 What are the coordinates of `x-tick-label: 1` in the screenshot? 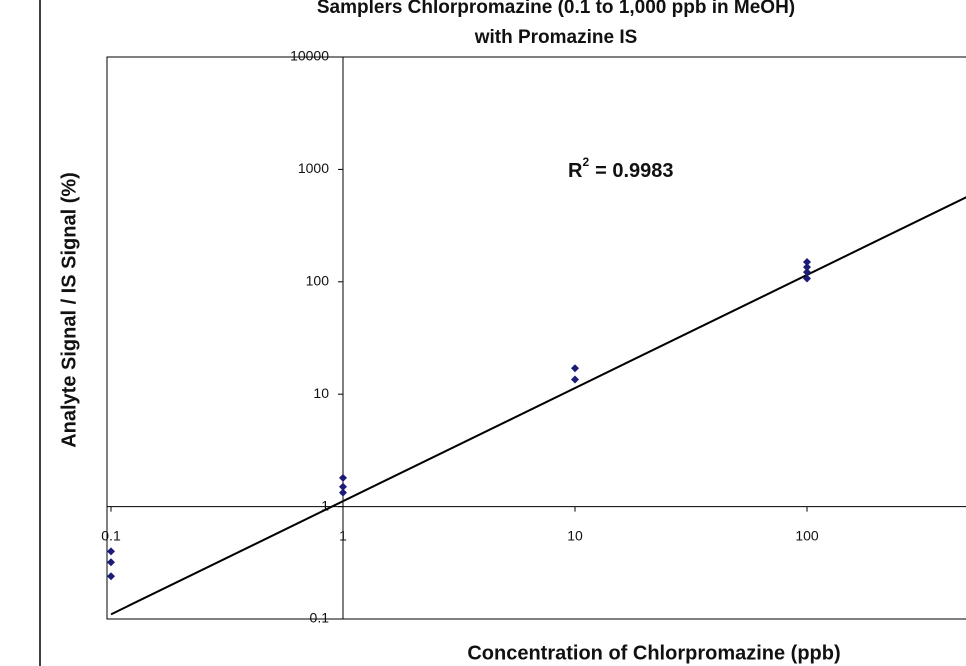 It's located at (343, 535).